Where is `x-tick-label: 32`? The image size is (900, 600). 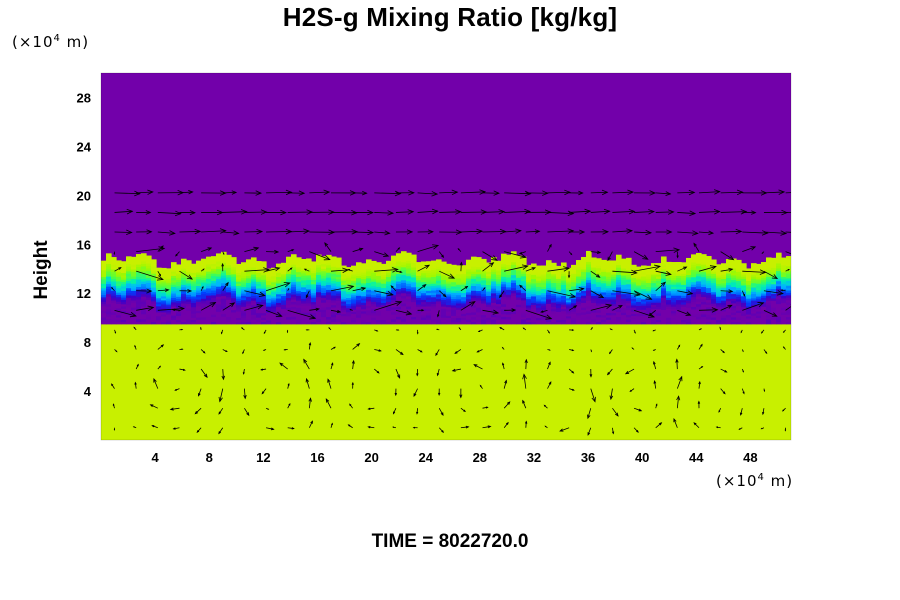
x-tick-label: 32 is located at coordinates (534, 457).